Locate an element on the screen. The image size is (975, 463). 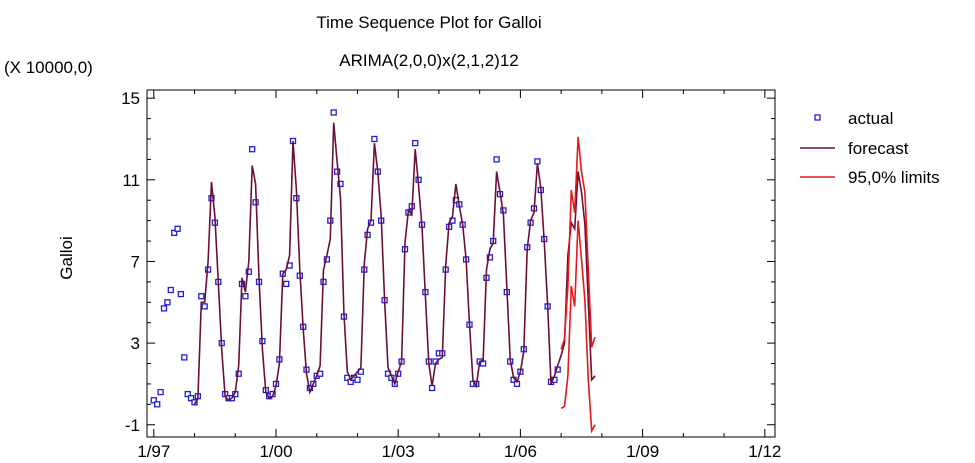
x-tick-label: 1/12 is located at coordinates (764, 451).